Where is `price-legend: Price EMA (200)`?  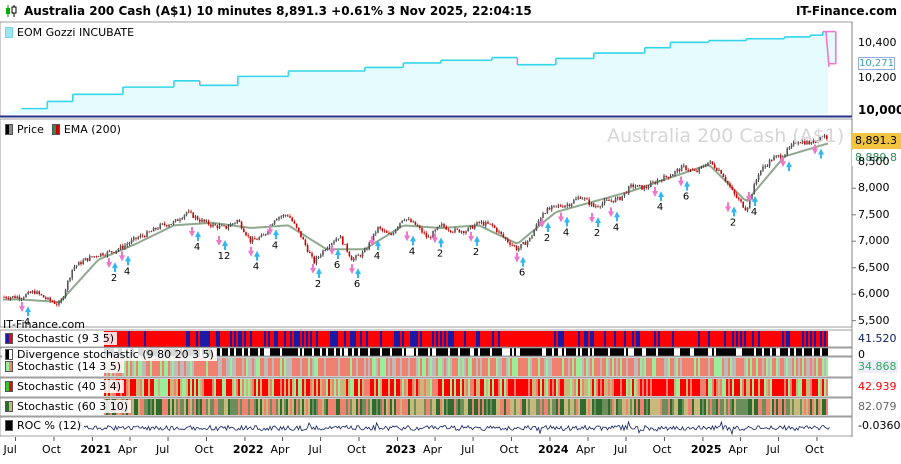
price-legend: Price EMA (200) is located at coordinates (63, 129).